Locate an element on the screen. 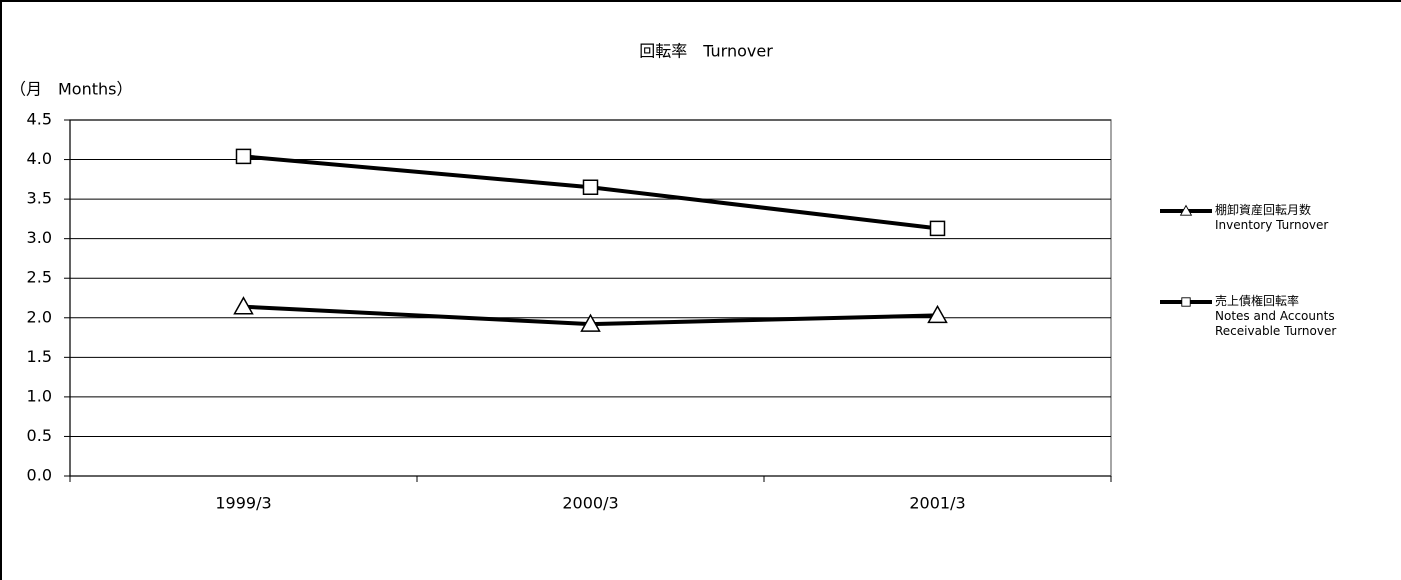  x-tick-label: 1999/3 is located at coordinates (243, 503).